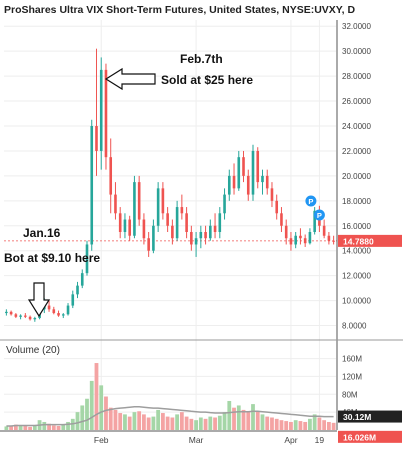  I want to click on x-tick-label: Apr, so click(290, 440).